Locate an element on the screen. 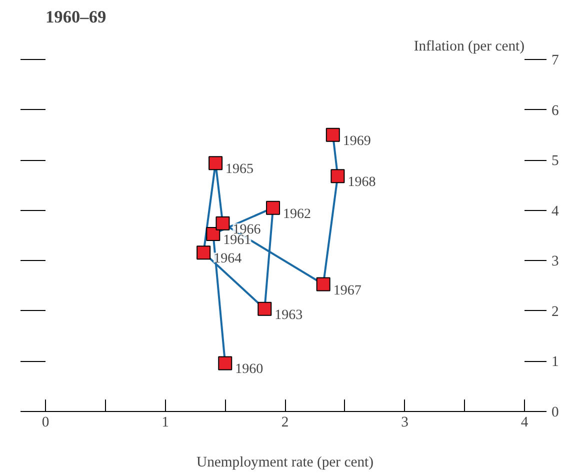 This screenshot has width=582, height=473. y-tick-label: 3 is located at coordinates (555, 262).